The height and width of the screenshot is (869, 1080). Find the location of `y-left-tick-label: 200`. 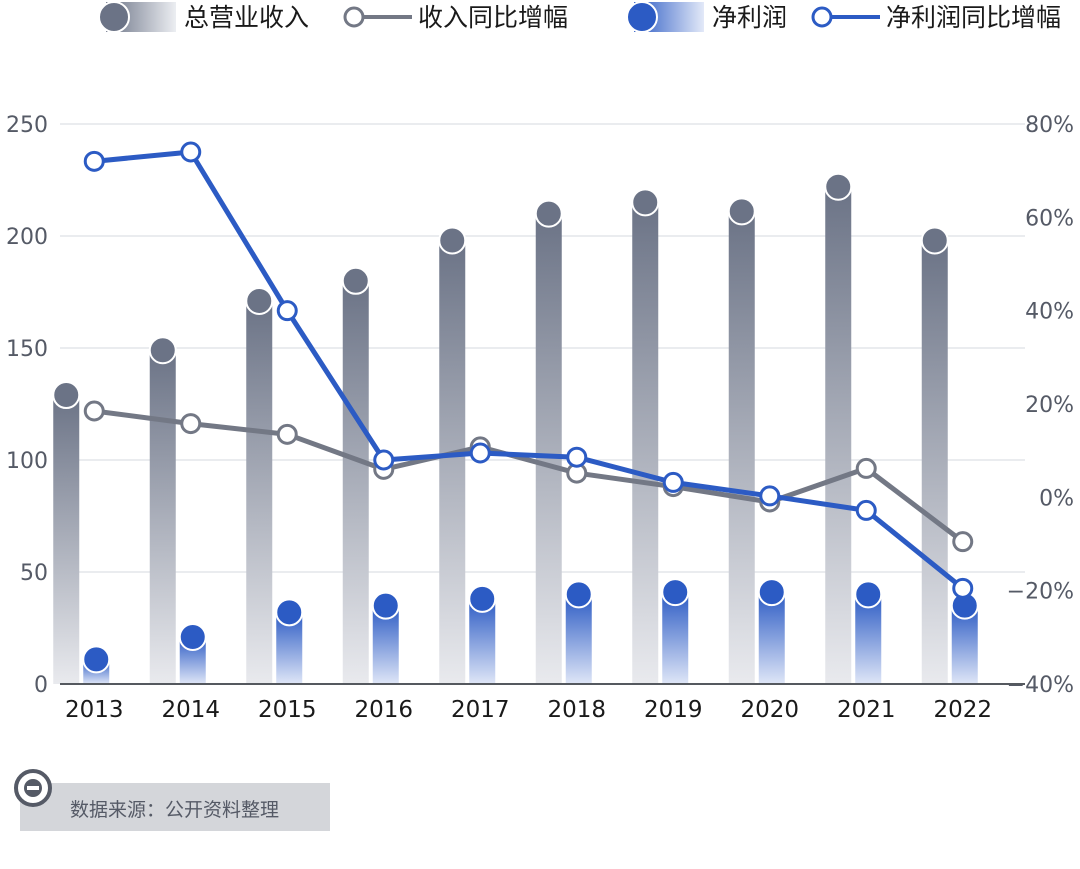

y-left-tick-label: 200 is located at coordinates (27, 237).